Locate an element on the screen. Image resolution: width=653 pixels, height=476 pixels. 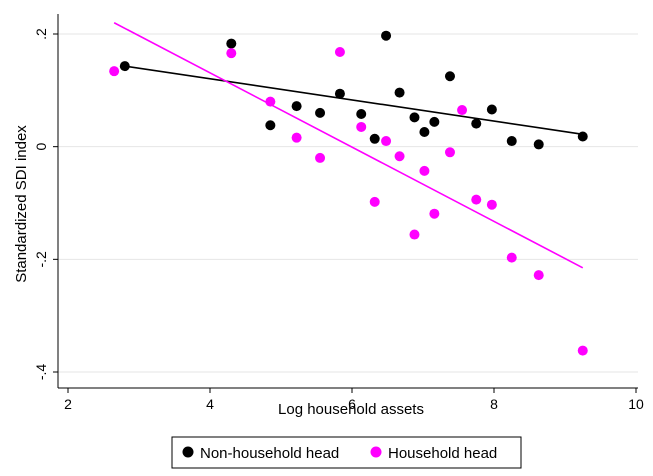
x-tick-label-0: 2 is located at coordinates (68, 404).